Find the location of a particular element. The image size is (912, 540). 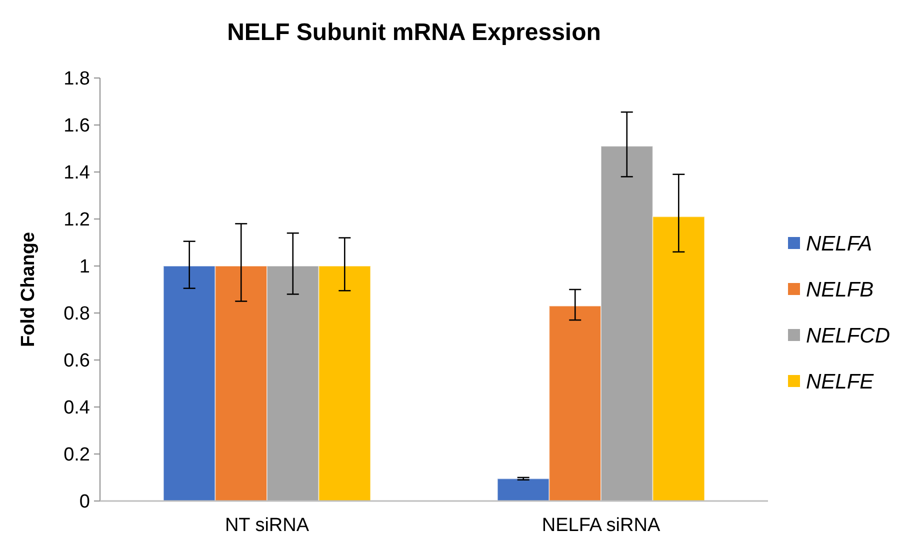

y-tick-label: 0.8 is located at coordinates (77, 314).